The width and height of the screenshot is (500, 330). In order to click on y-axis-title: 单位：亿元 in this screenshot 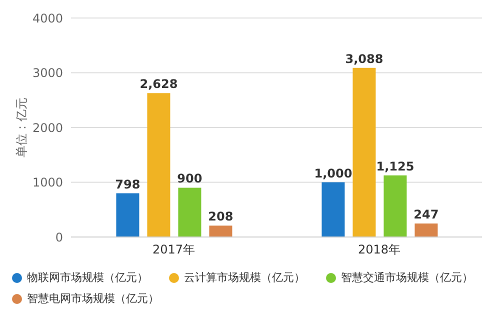, I will do `click(21, 128)`.